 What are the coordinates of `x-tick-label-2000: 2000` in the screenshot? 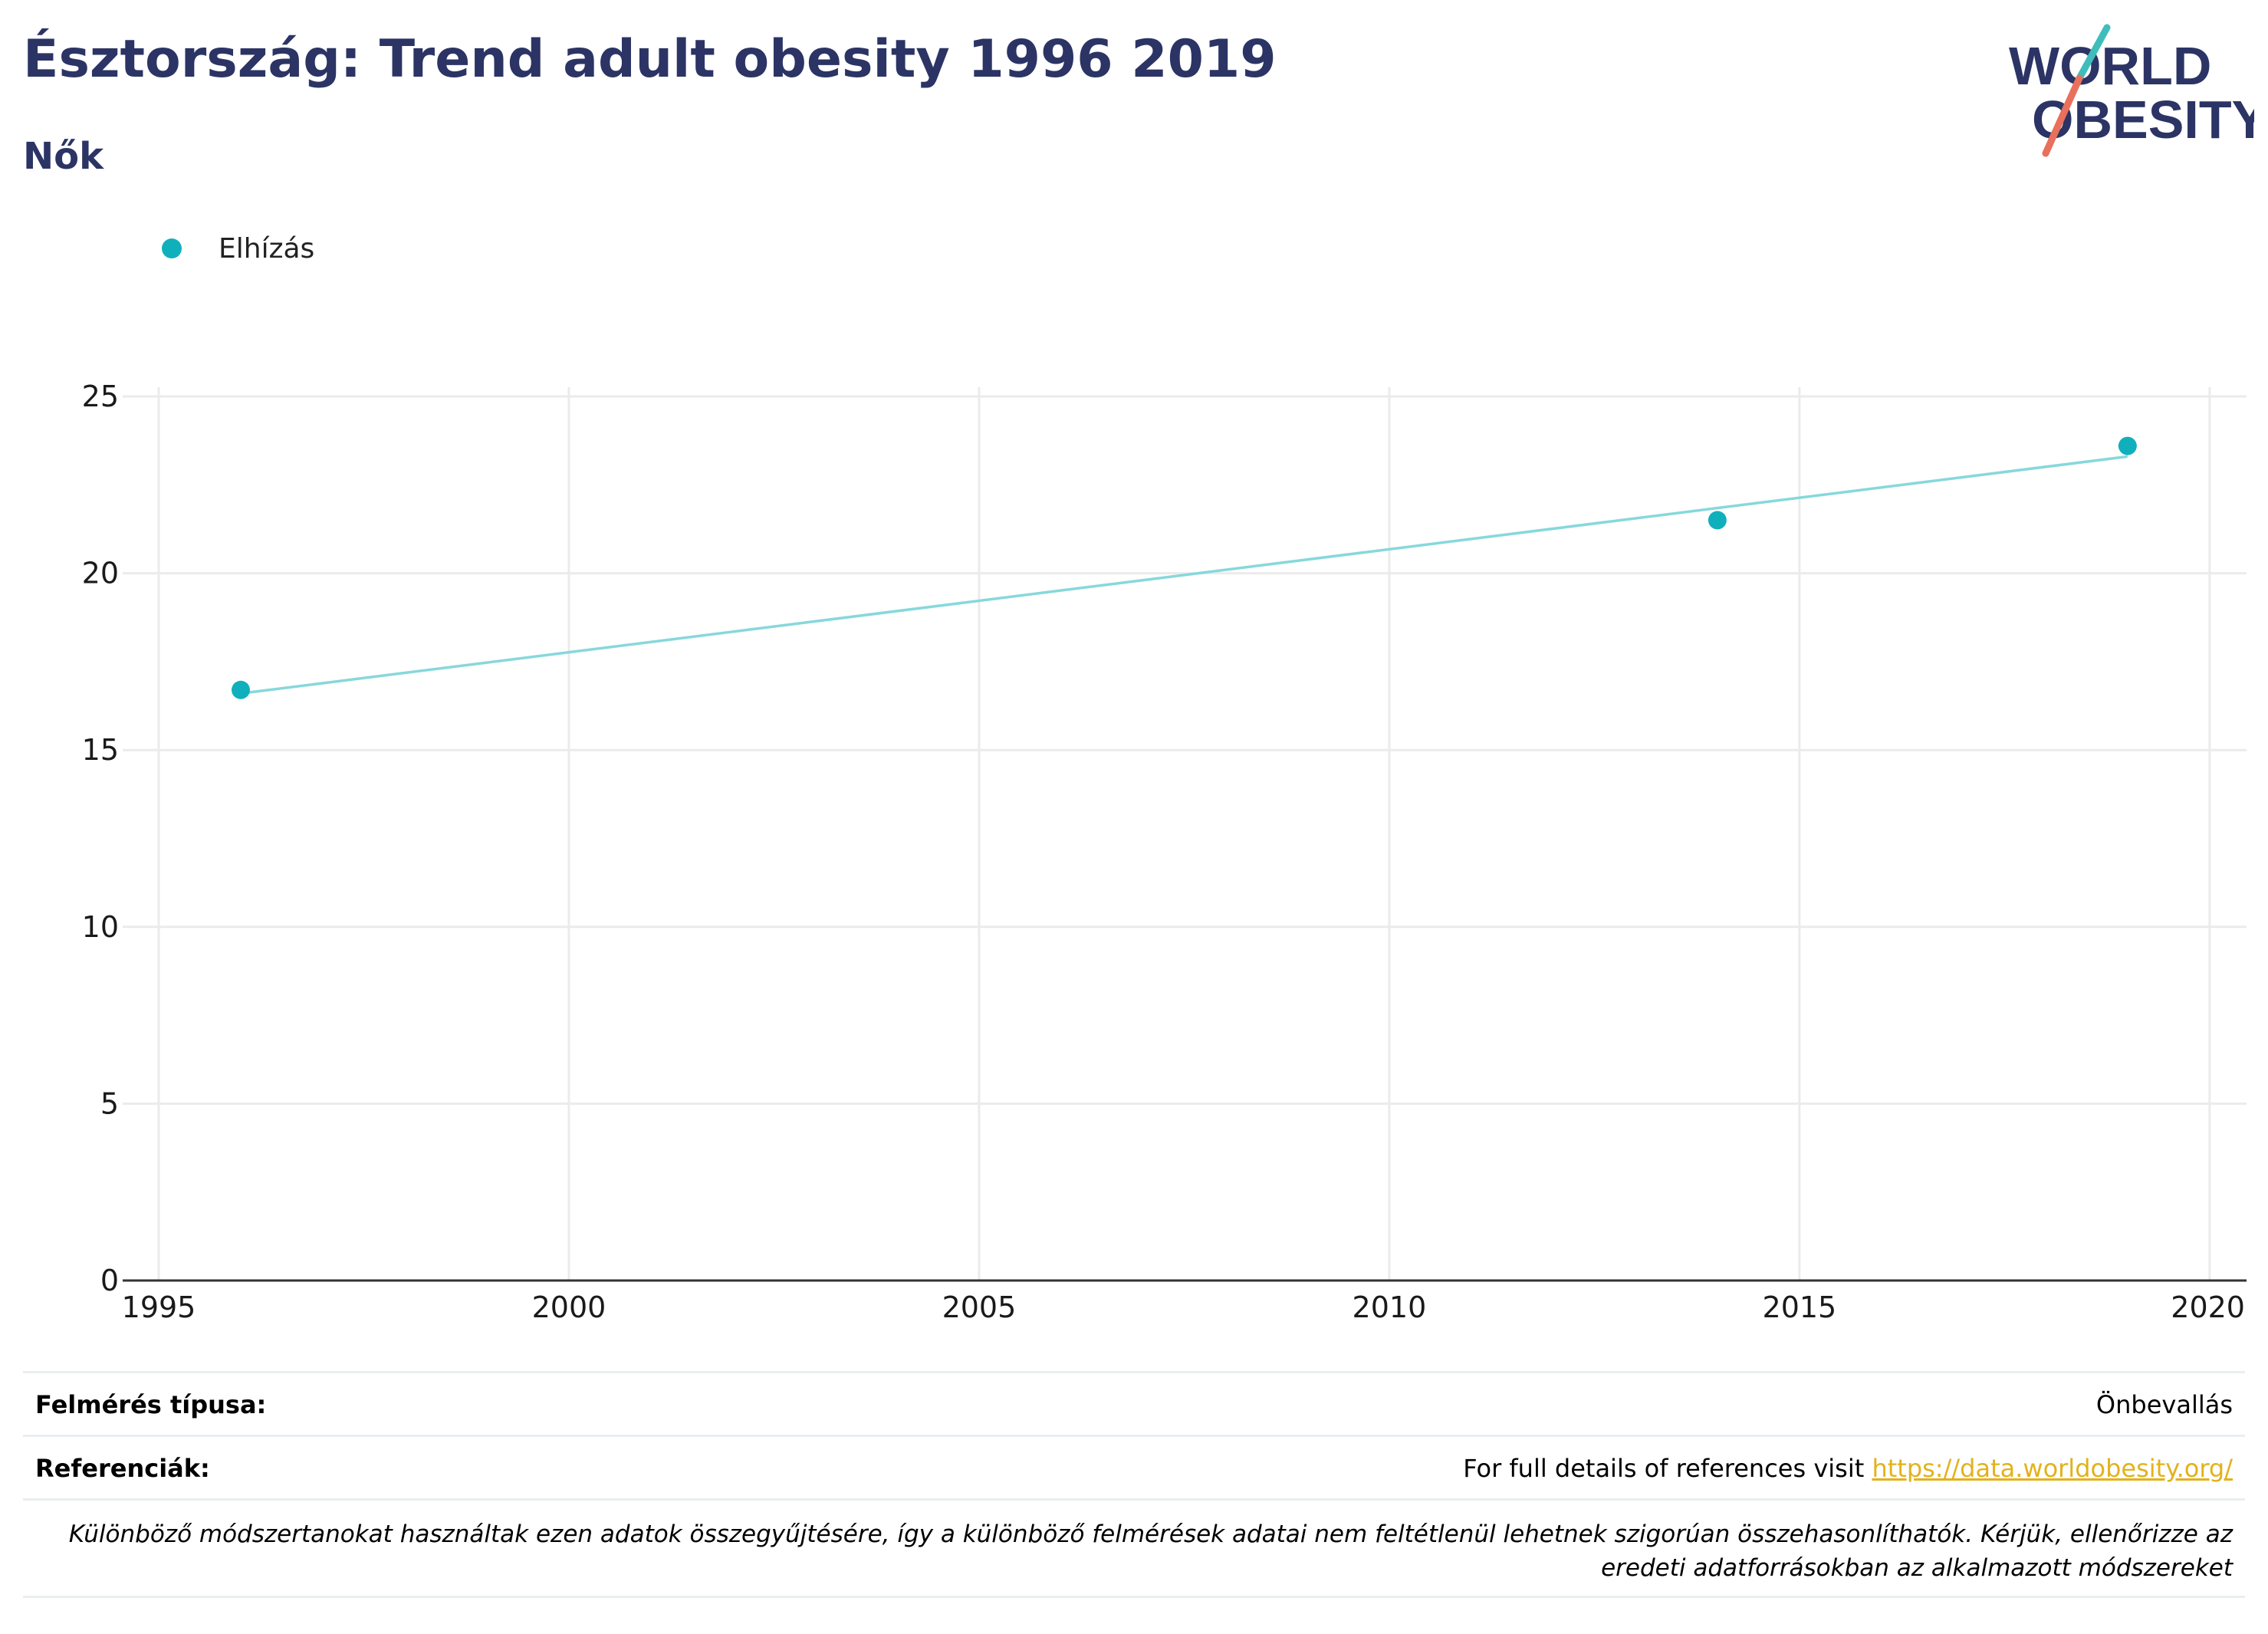 It's located at (569, 1307).